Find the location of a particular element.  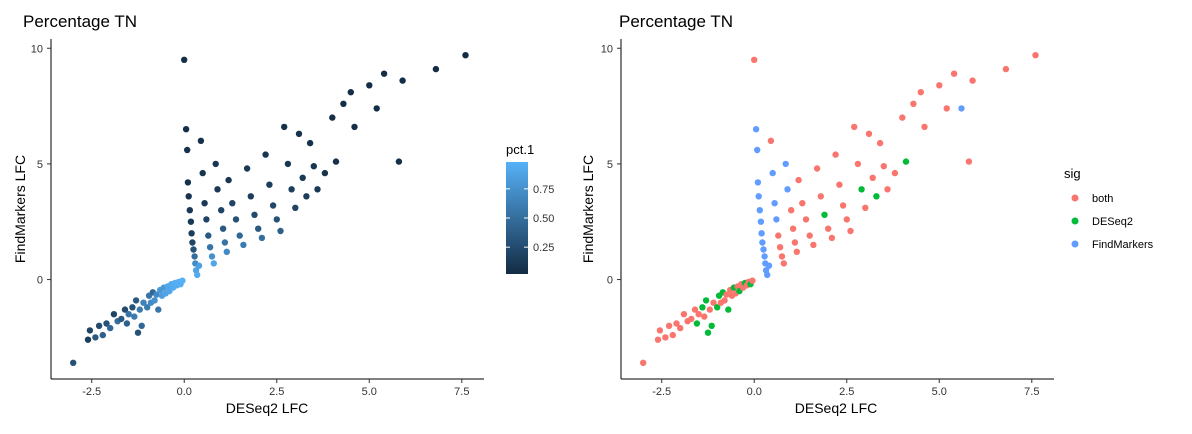

y-axis-title-left: FindMarkers LFC is located at coordinates (20, 209).